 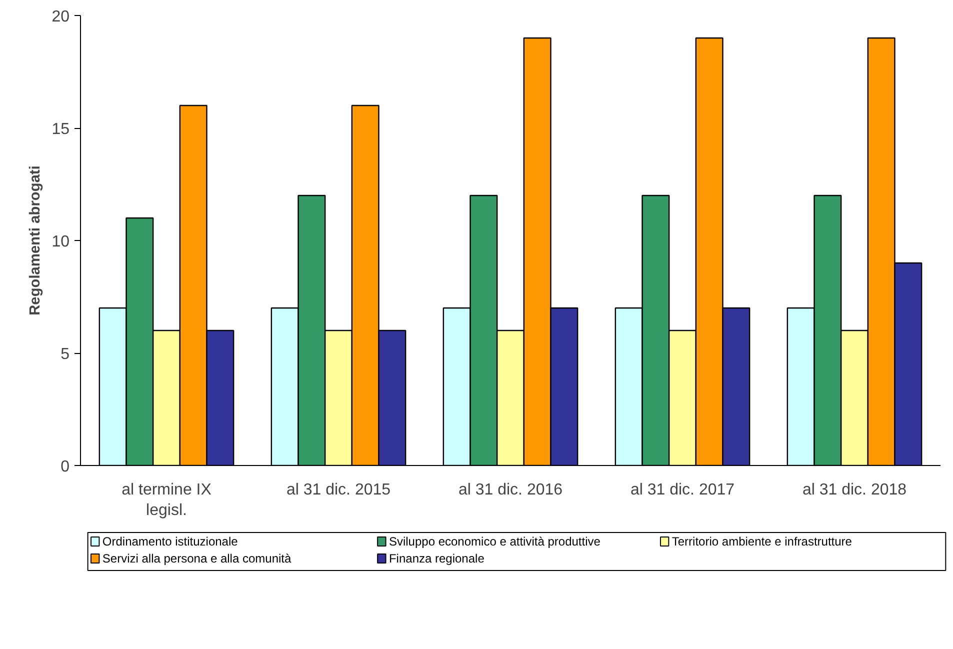 What do you see at coordinates (65, 354) in the screenshot?
I see `y-tick-label: 5` at bounding box center [65, 354].